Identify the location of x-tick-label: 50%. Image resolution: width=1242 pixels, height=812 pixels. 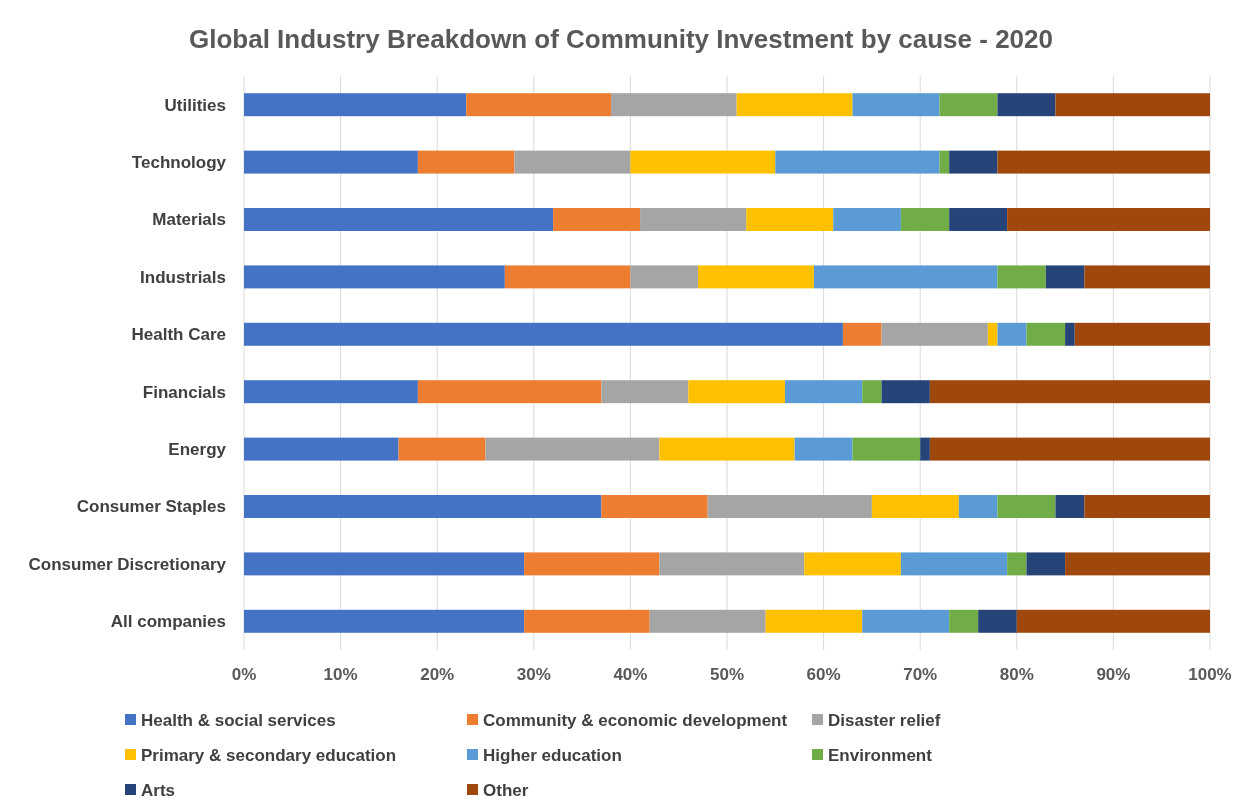
(727, 674).